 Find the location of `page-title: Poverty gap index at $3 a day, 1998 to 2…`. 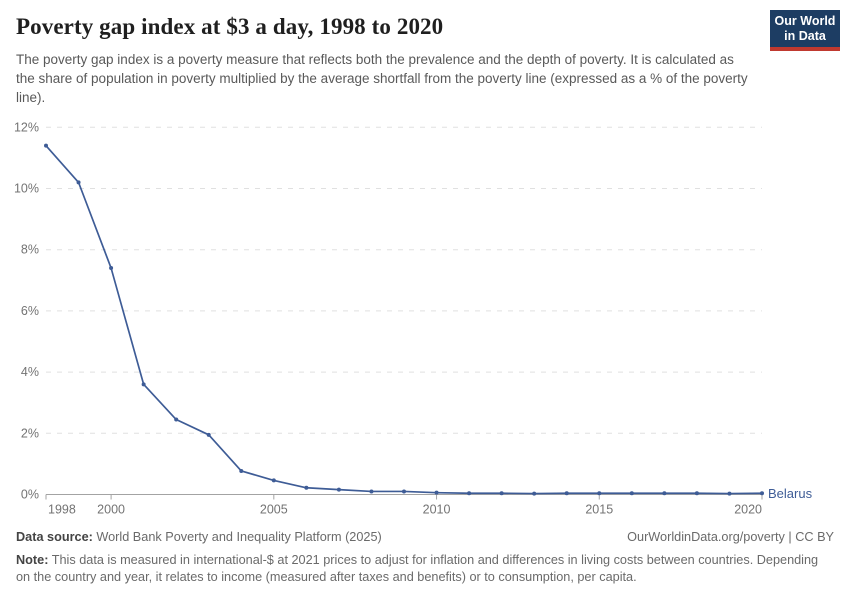

page-title: Poverty gap index at $3 a day, 1998 to 2… is located at coordinates (230, 26).